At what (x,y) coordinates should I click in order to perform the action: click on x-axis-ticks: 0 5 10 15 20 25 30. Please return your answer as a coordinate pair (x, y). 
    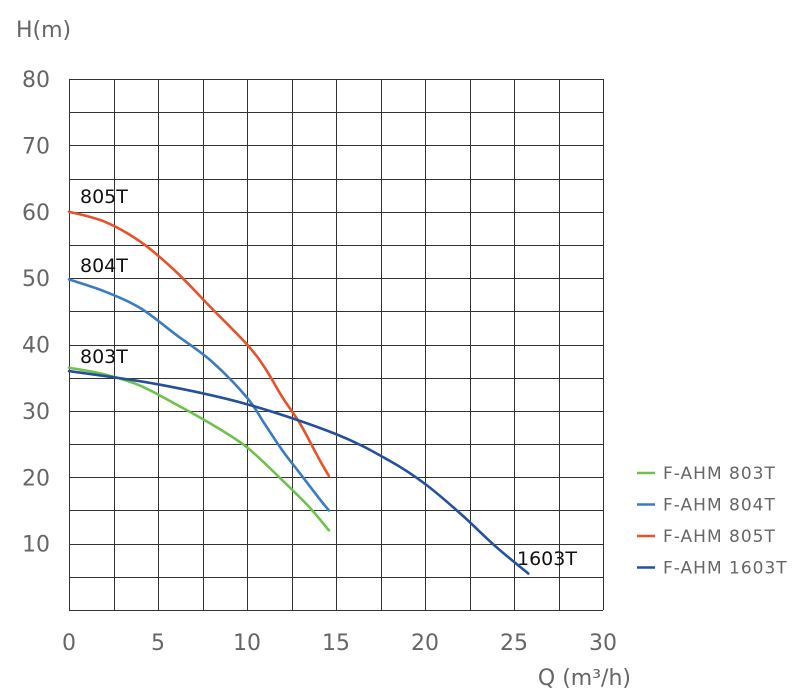
    Looking at the image, I should click on (339, 643).